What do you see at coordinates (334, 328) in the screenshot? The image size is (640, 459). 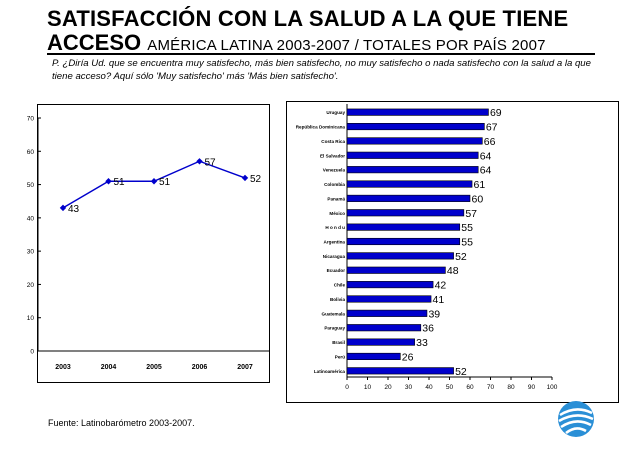 I see `category-label: Paraguay` at bounding box center [334, 328].